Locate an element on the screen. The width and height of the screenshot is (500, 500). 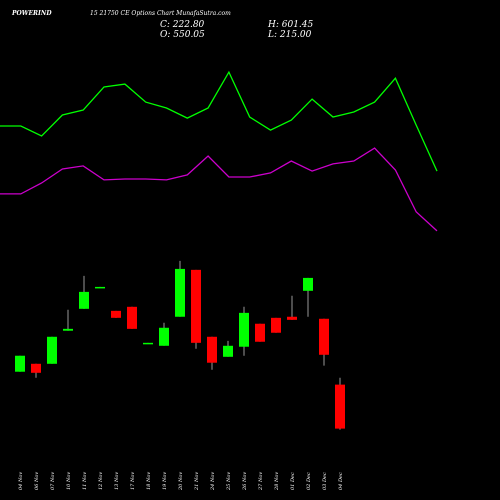
x-tick-label: 04 Dec is located at coordinates (341, 481).